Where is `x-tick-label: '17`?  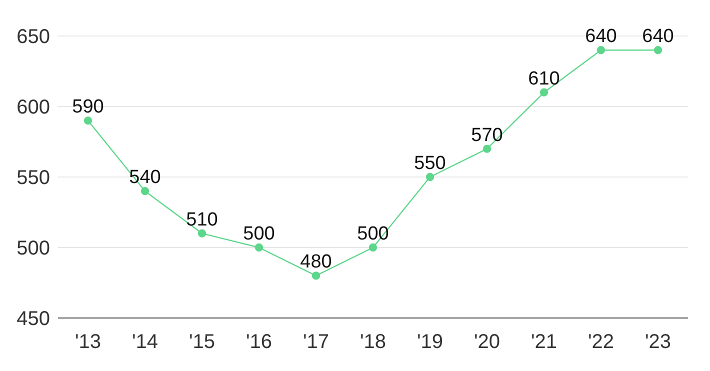
x-tick-label: '17 is located at coordinates (316, 342).